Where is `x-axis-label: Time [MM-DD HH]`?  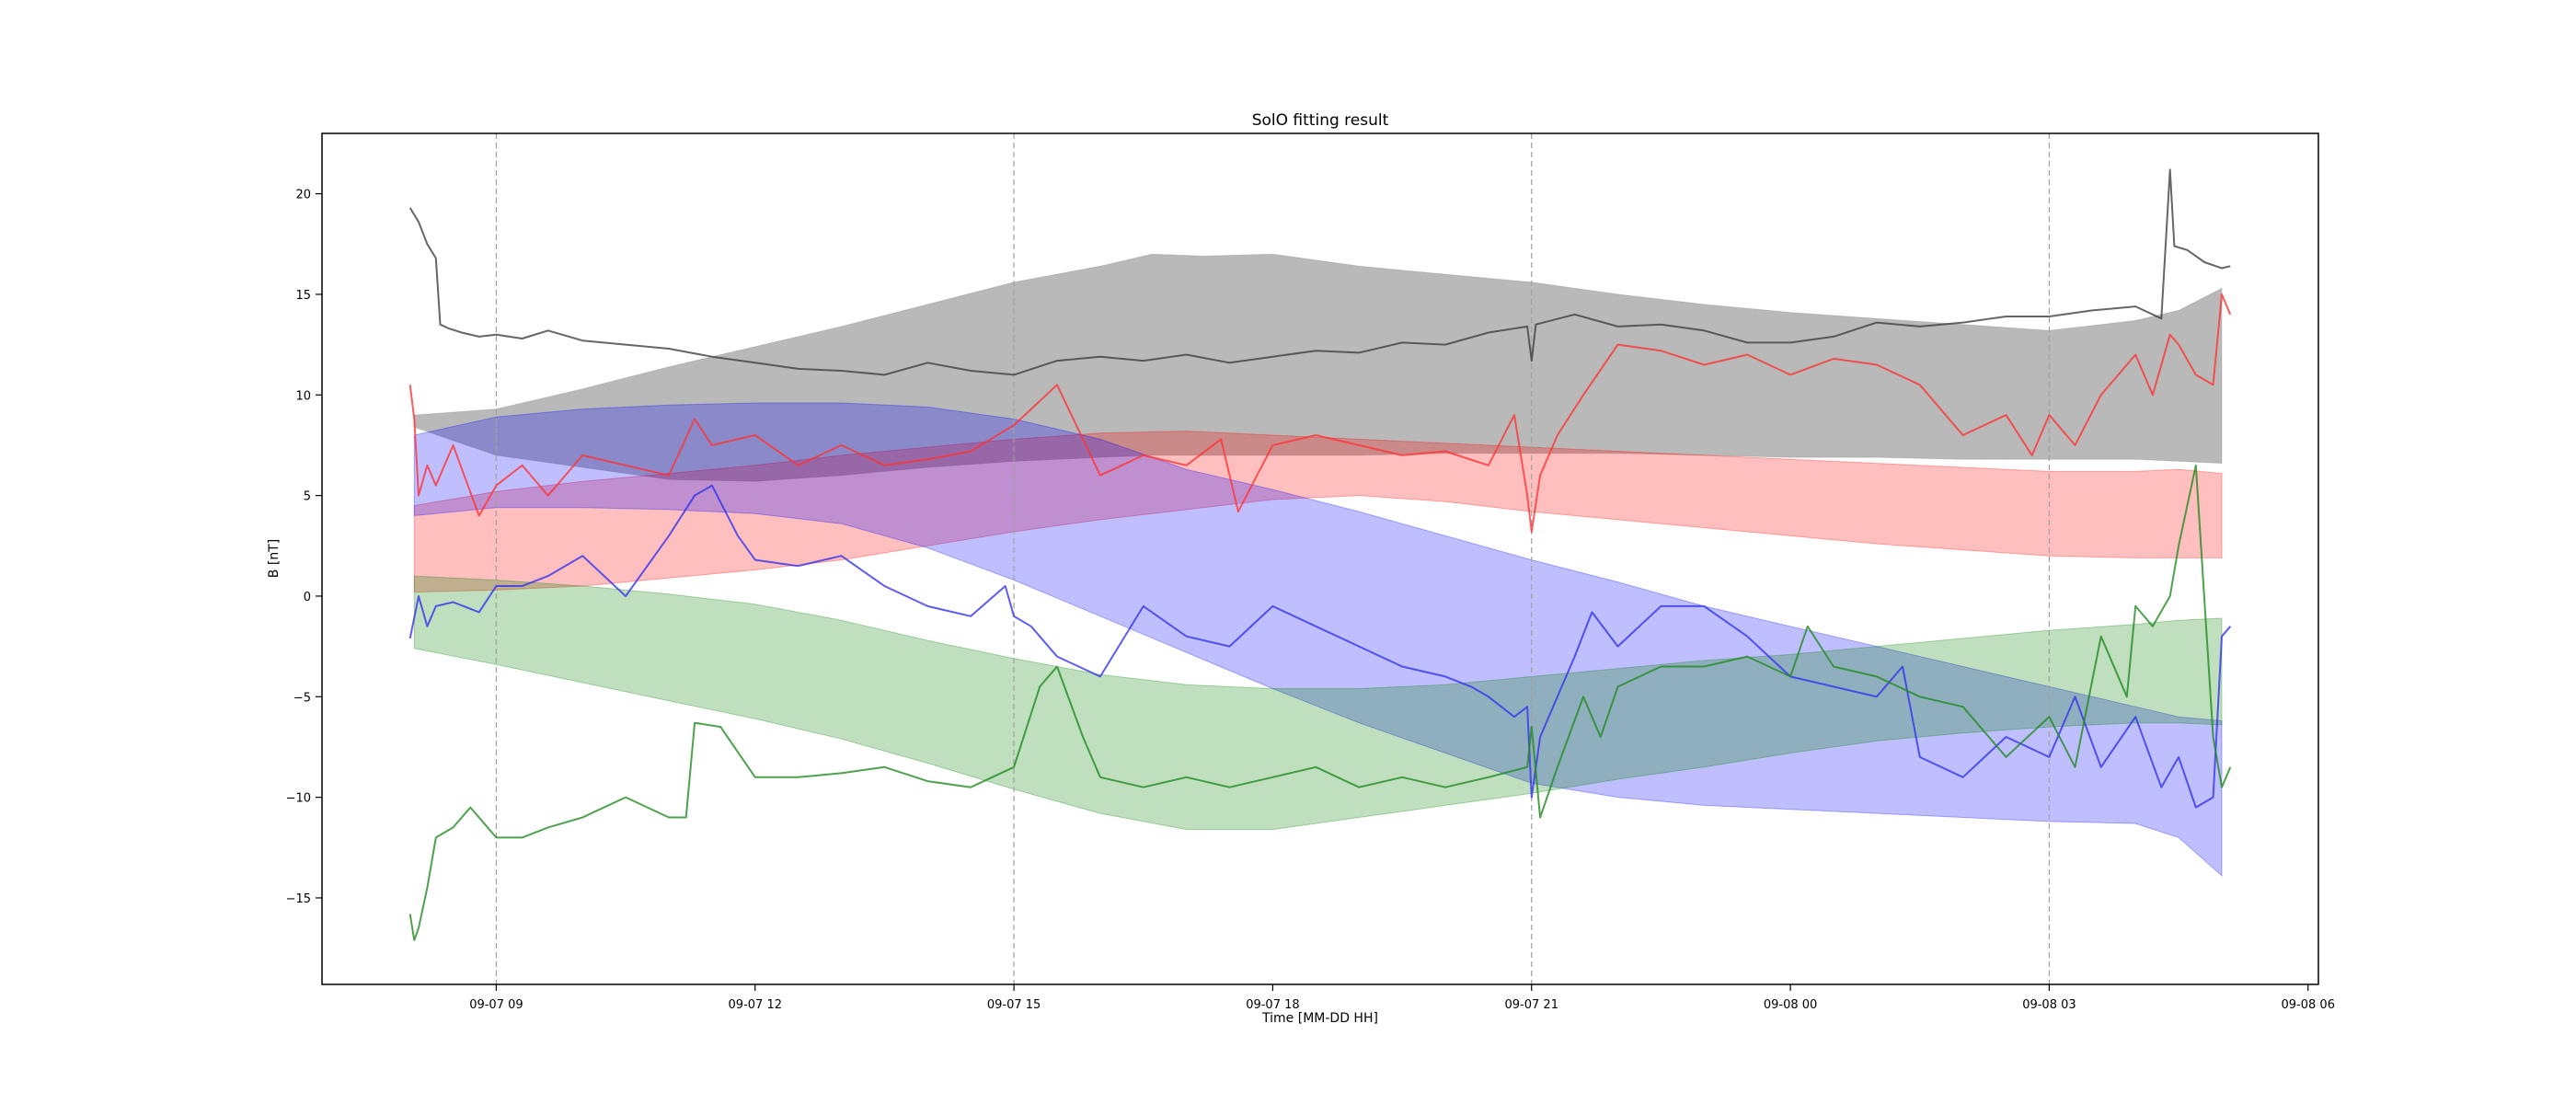 x-axis-label: Time [MM-DD HH] is located at coordinates (1319, 1018).